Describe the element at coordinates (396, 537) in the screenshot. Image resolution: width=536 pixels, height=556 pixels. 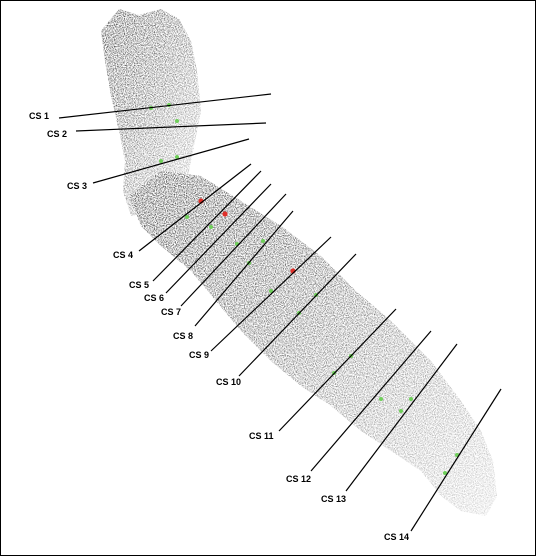
I see `cross-section-label-14: CS 14` at that location.